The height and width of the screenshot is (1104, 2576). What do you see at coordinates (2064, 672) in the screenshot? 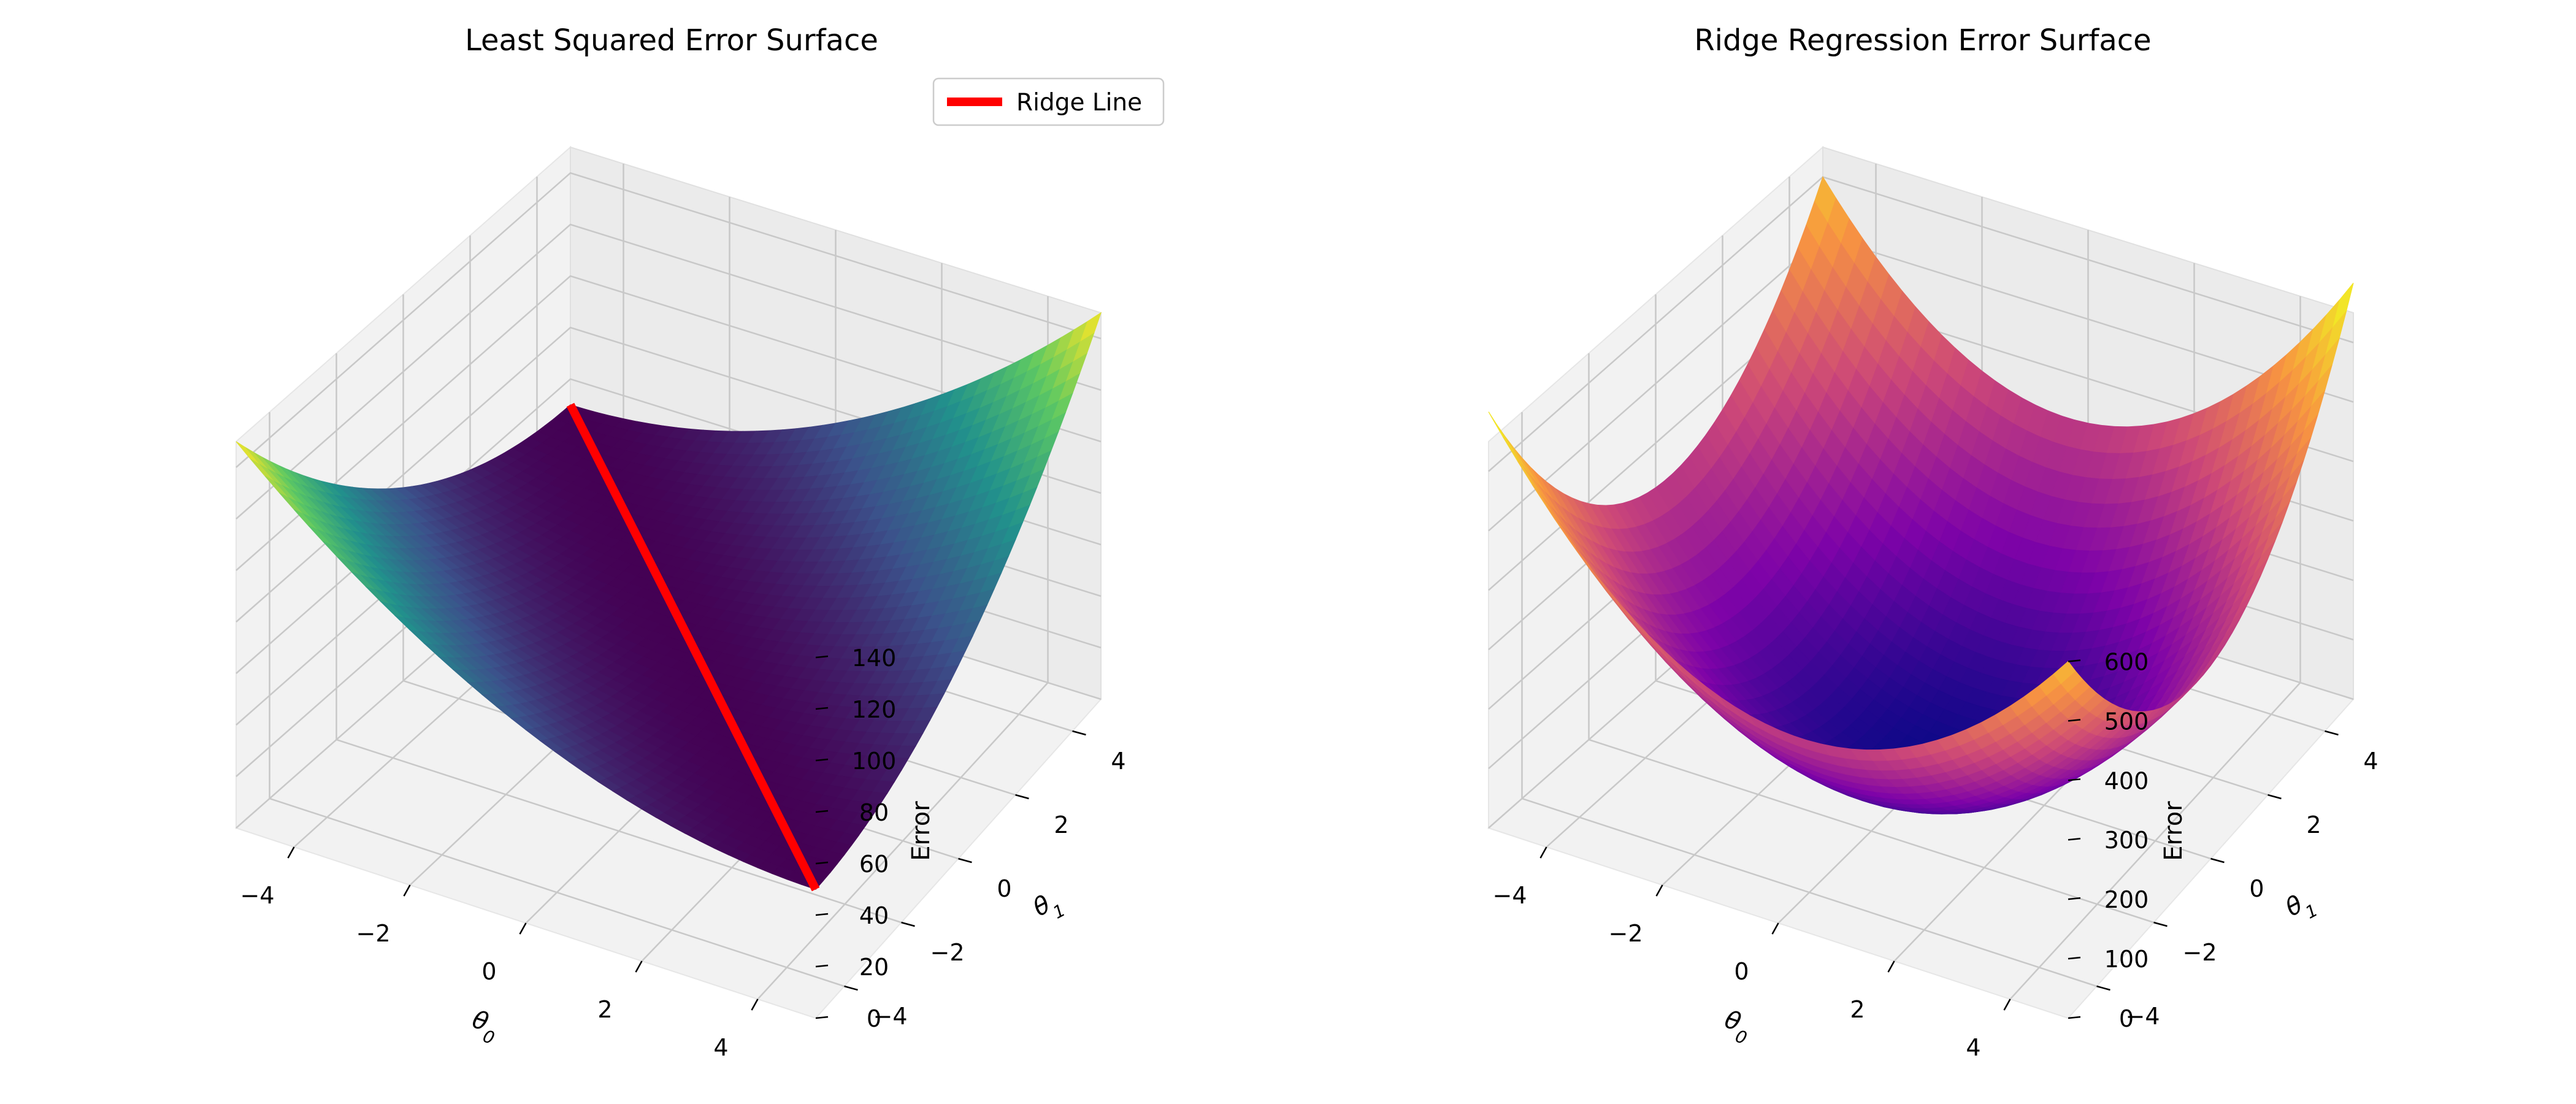
I see `surface-patch` at bounding box center [2064, 672].